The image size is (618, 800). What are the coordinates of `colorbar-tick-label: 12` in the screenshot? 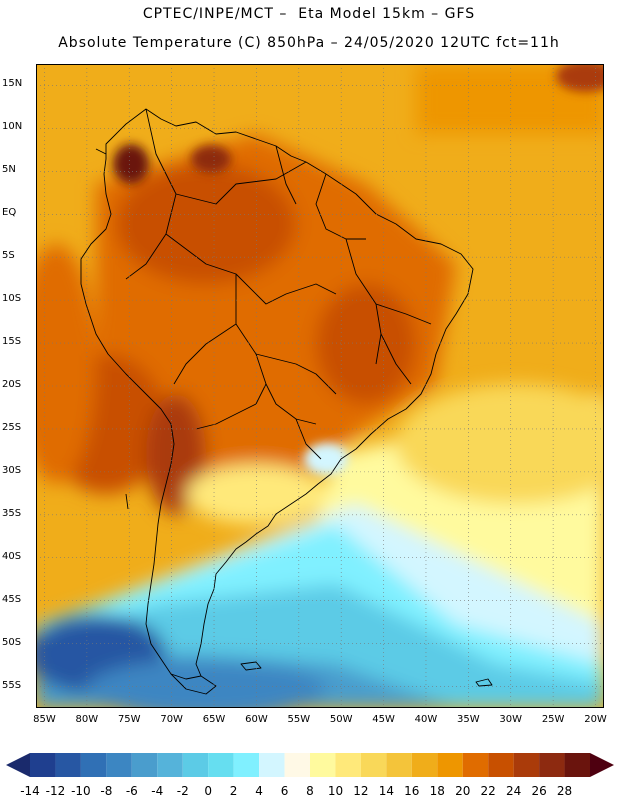 It's located at (361, 791).